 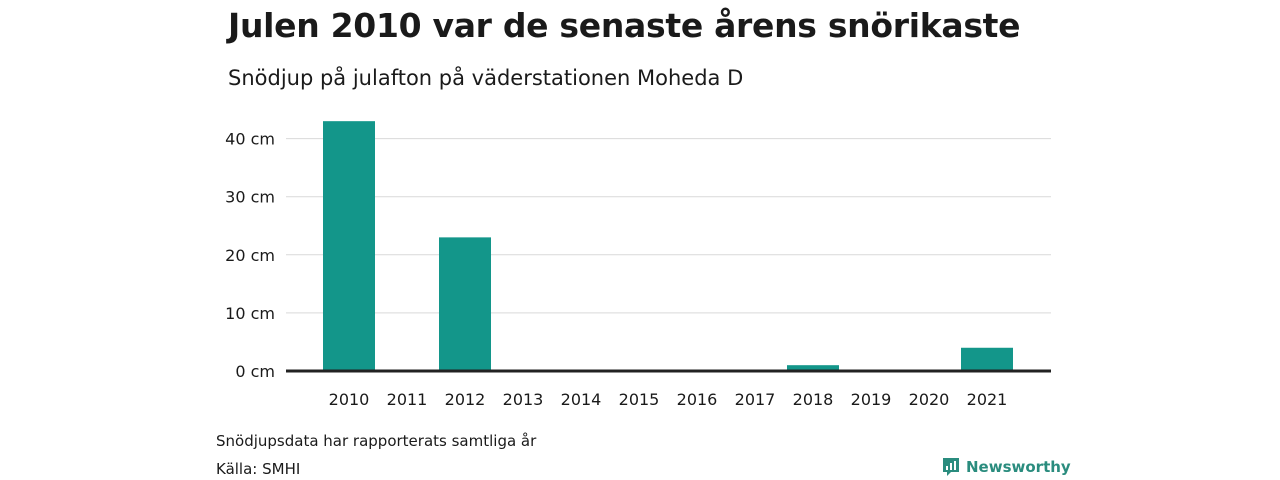 What do you see at coordinates (465, 399) in the screenshot?
I see `x-tick-label: 2012` at bounding box center [465, 399].